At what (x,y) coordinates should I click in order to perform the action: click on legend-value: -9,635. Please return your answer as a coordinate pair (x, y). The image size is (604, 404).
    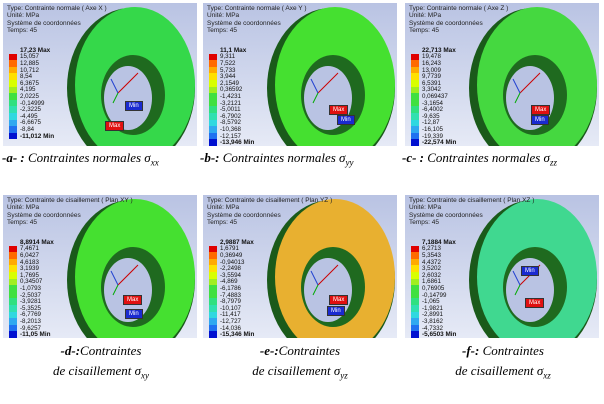
    Looking at the image, I should click on (431, 116).